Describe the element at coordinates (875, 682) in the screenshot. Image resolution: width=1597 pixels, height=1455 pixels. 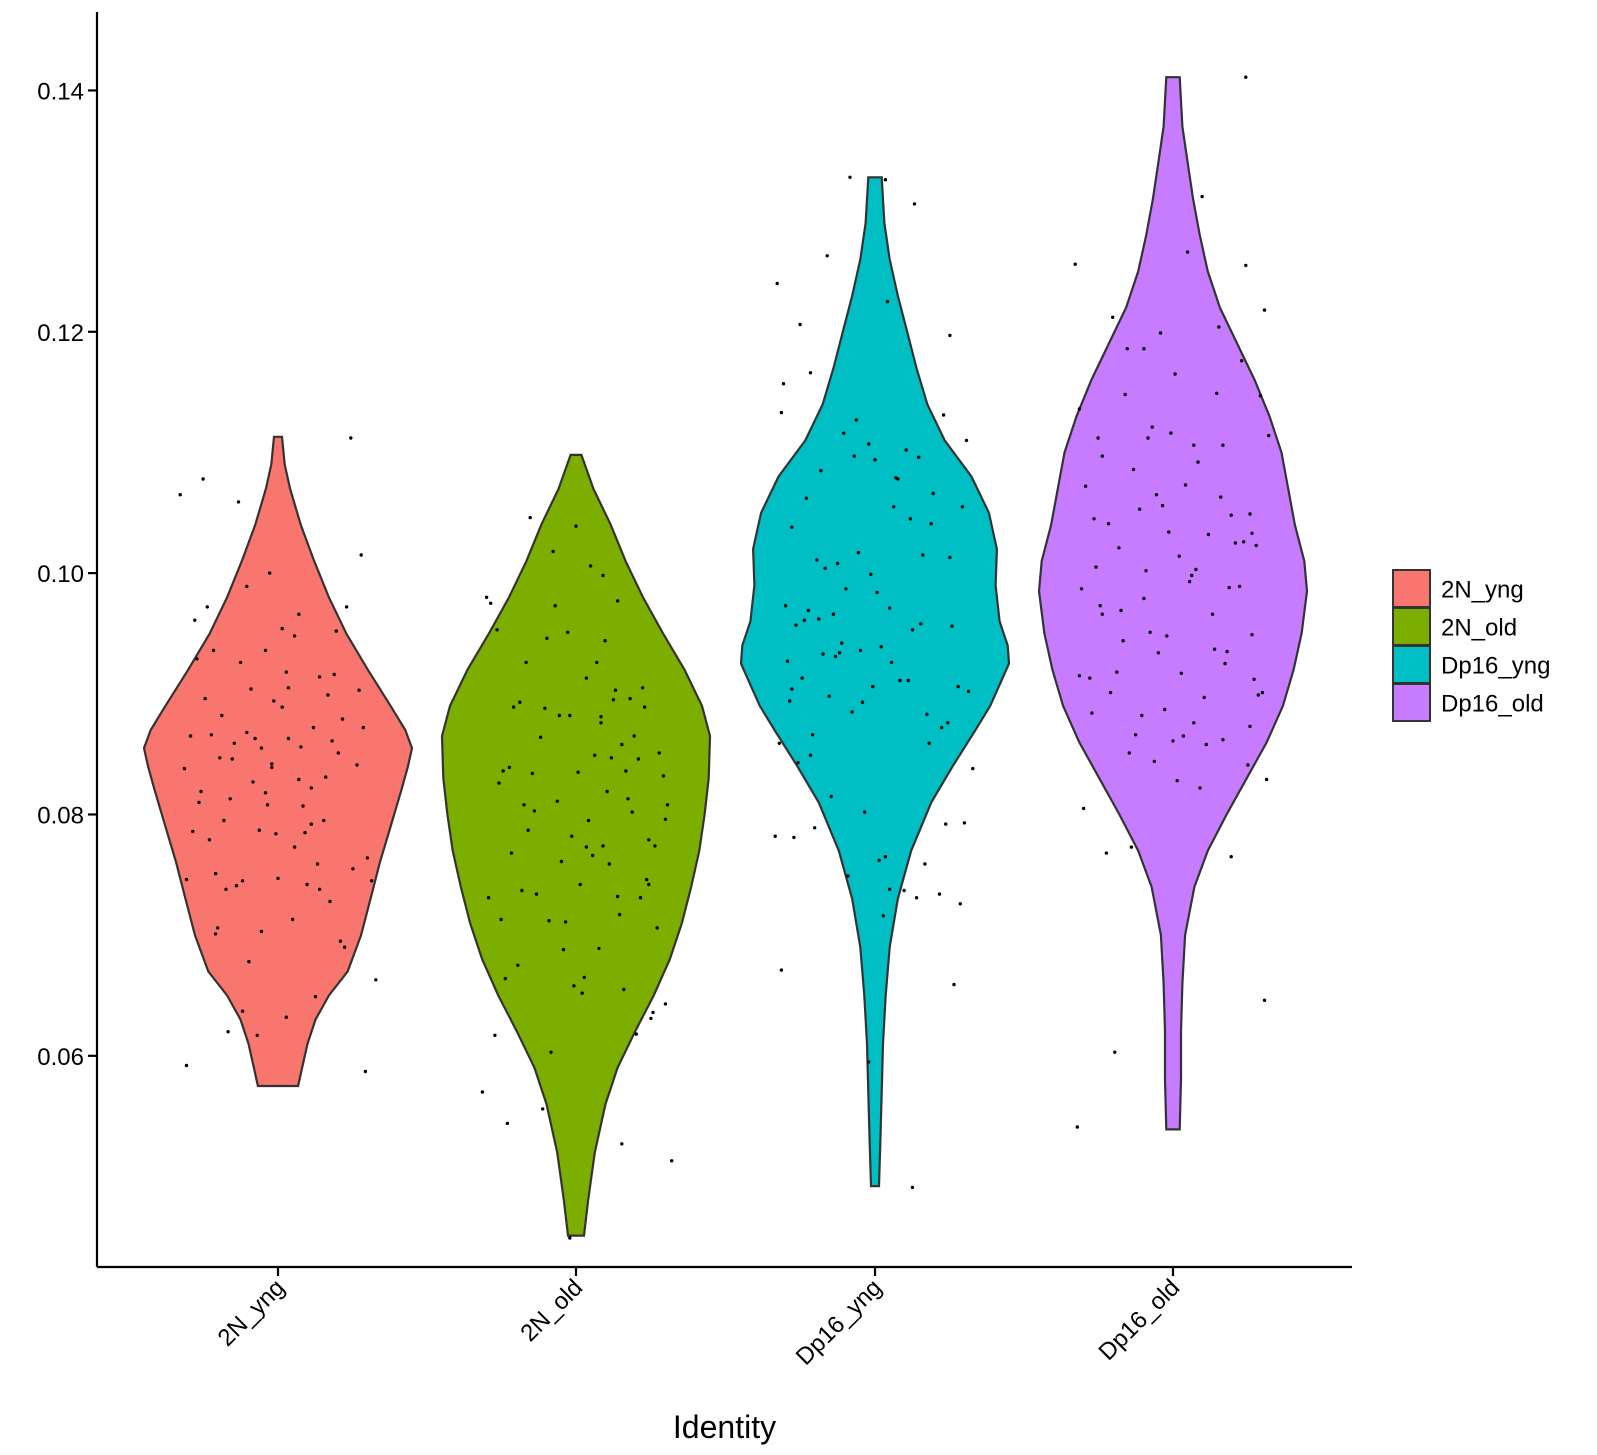
I see `violin-Dp16_yng` at that location.